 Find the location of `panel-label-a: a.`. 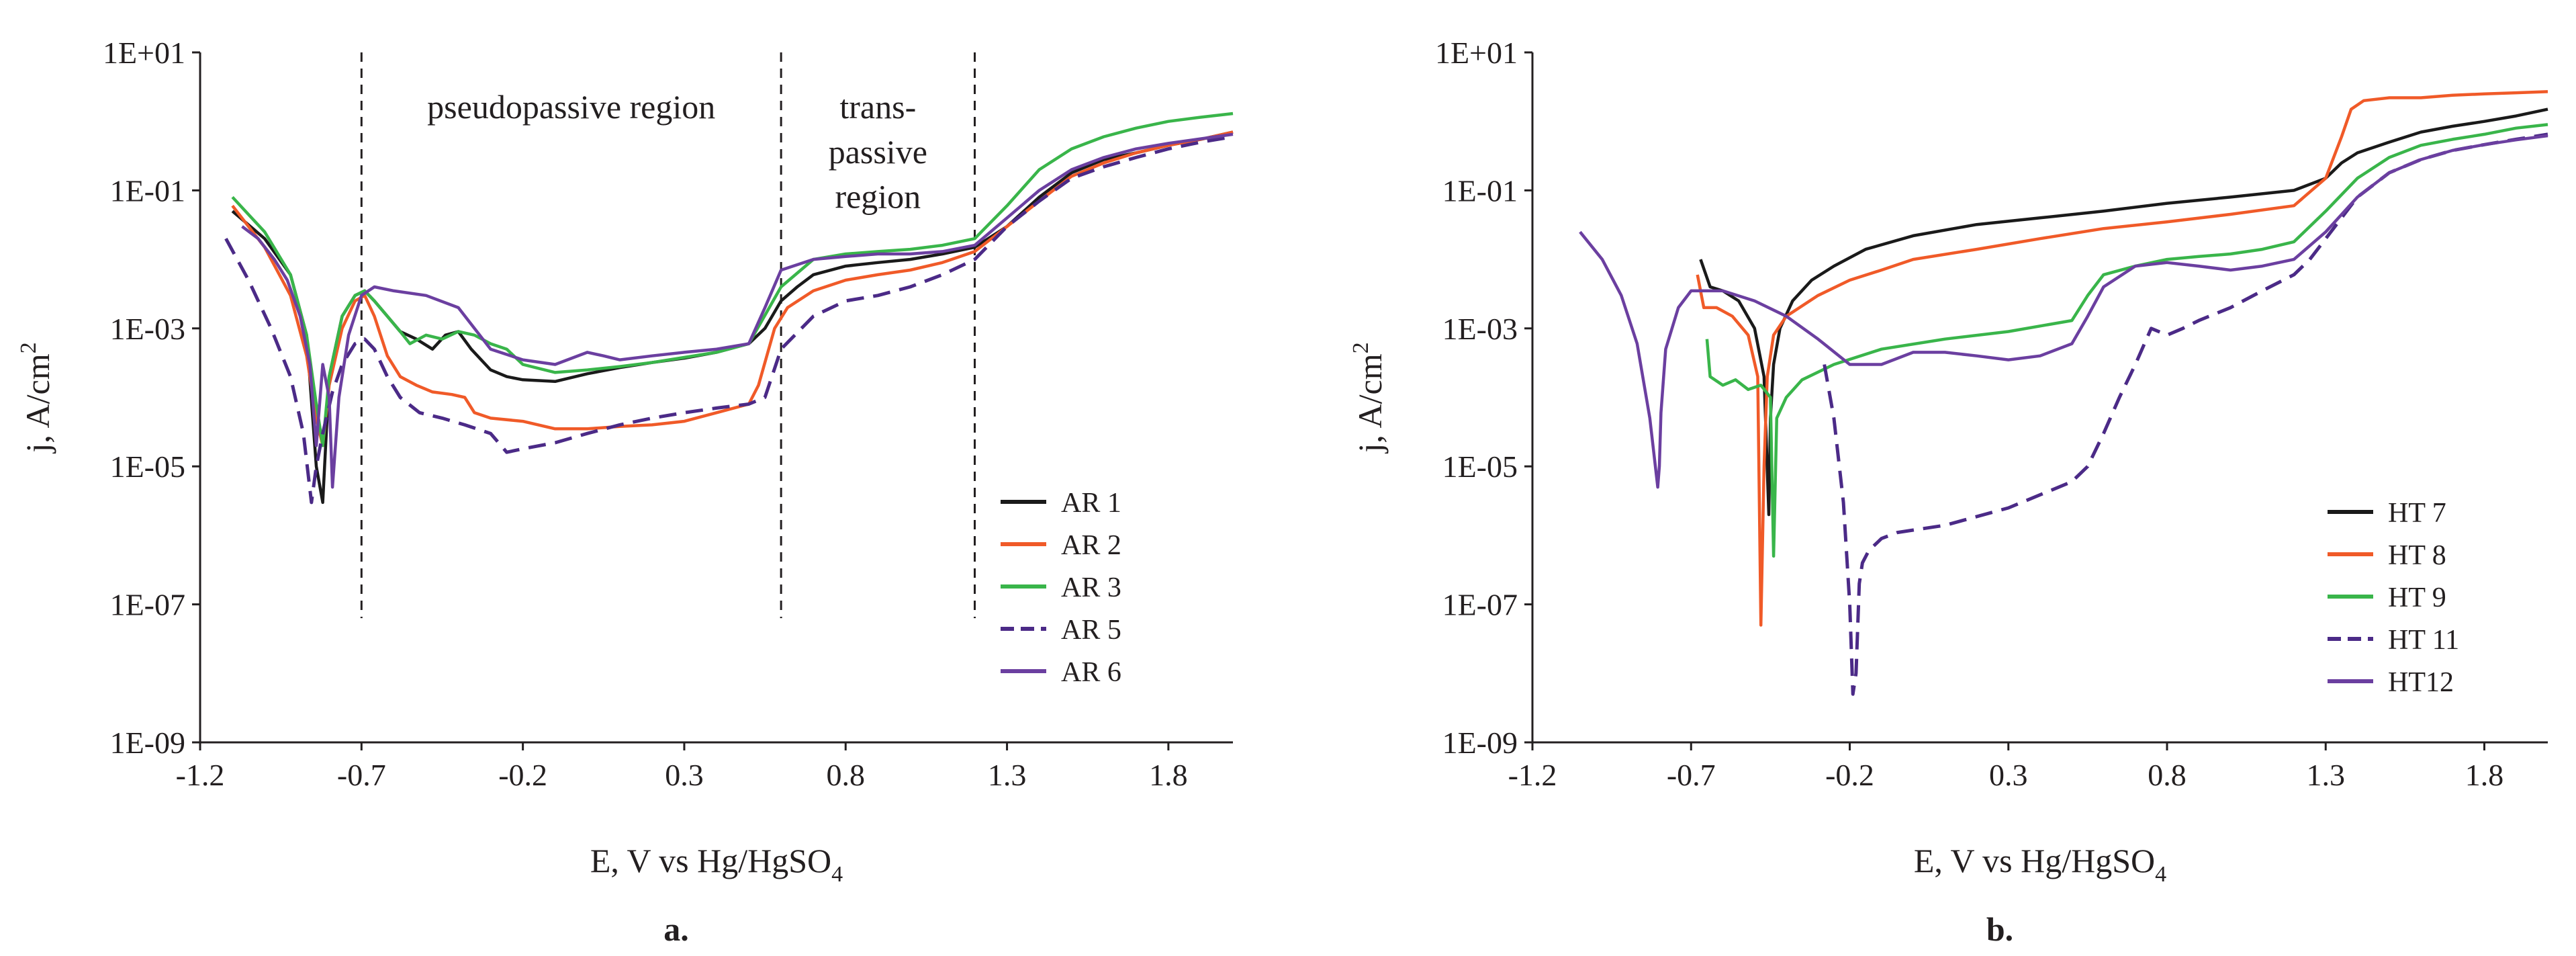

panel-label-a: a. is located at coordinates (676, 929).